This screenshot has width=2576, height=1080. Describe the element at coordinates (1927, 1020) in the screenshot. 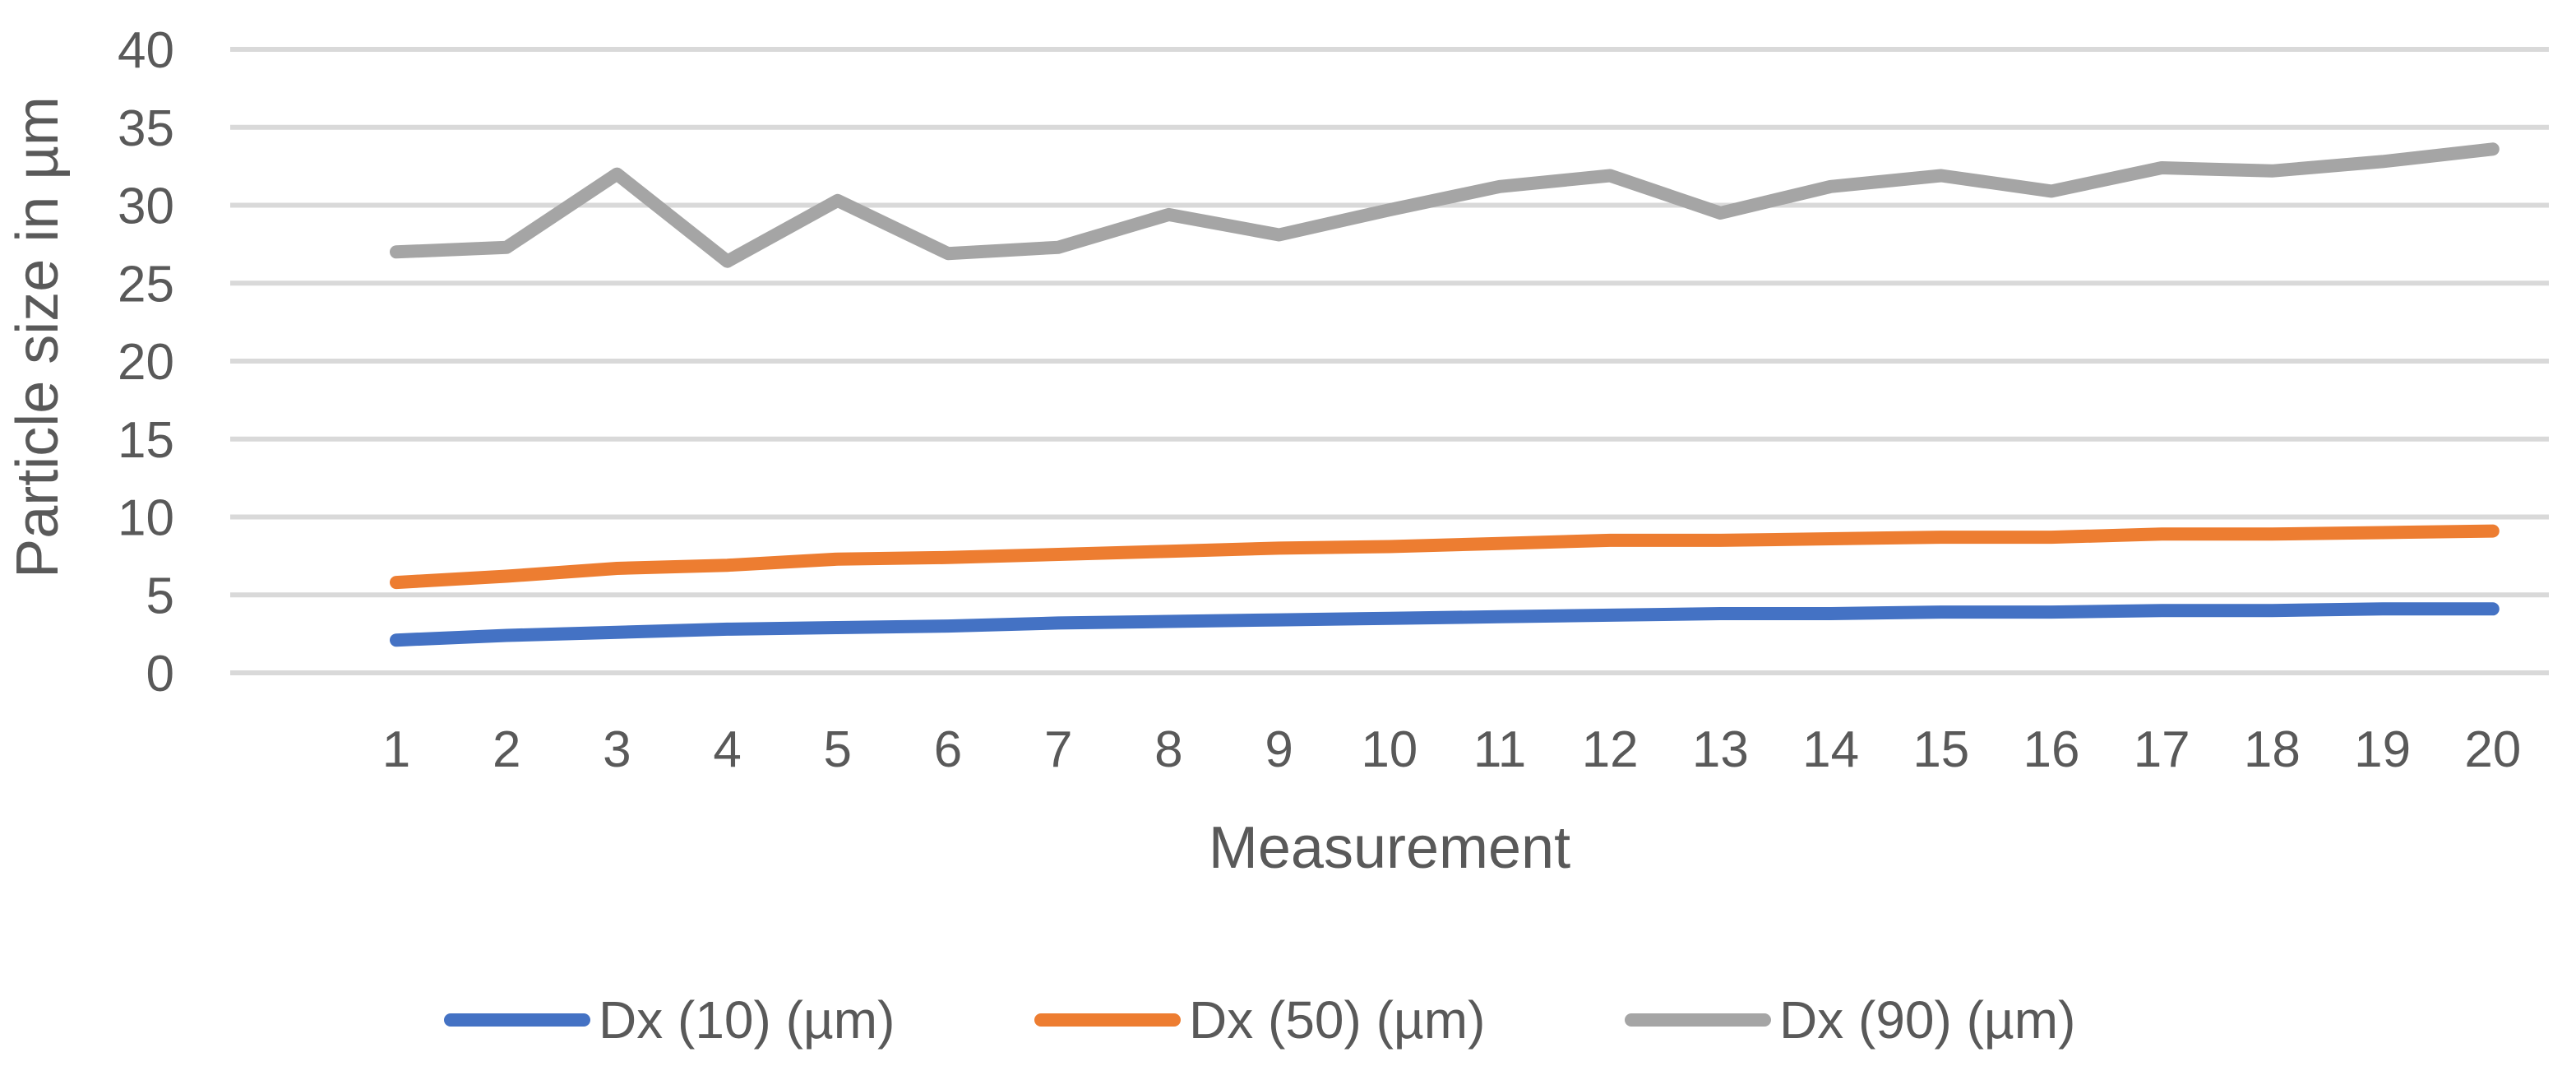

I see `legend-label-3: Dx (90) (µm)` at that location.